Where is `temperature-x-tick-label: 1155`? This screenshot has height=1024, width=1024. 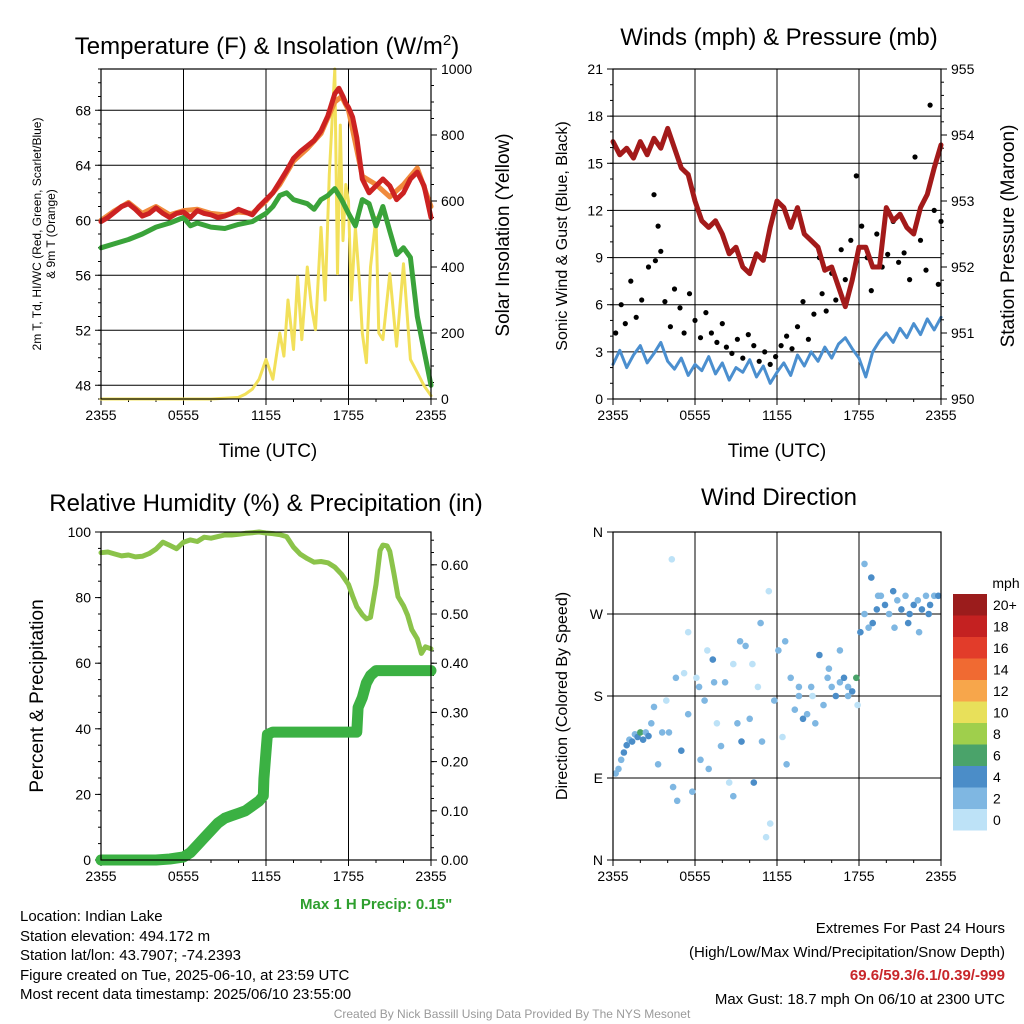
temperature-x-tick-label: 1155 is located at coordinates (266, 415).